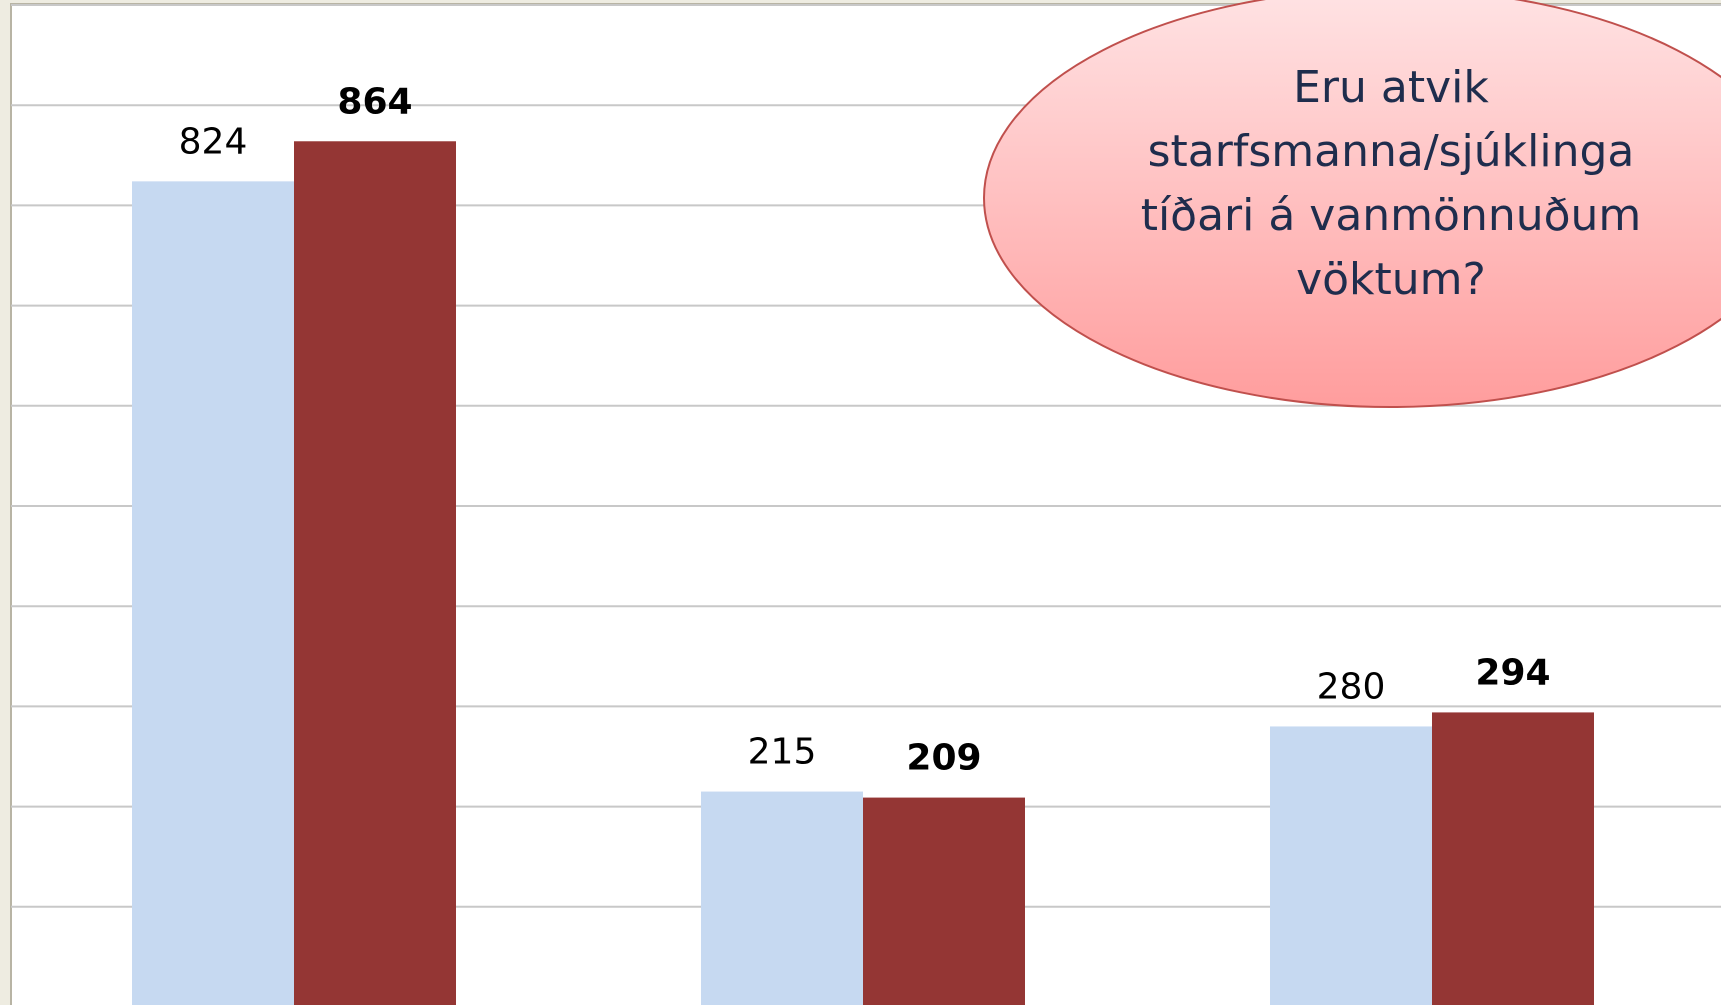  I want to click on data-label: 280, so click(1351, 686).